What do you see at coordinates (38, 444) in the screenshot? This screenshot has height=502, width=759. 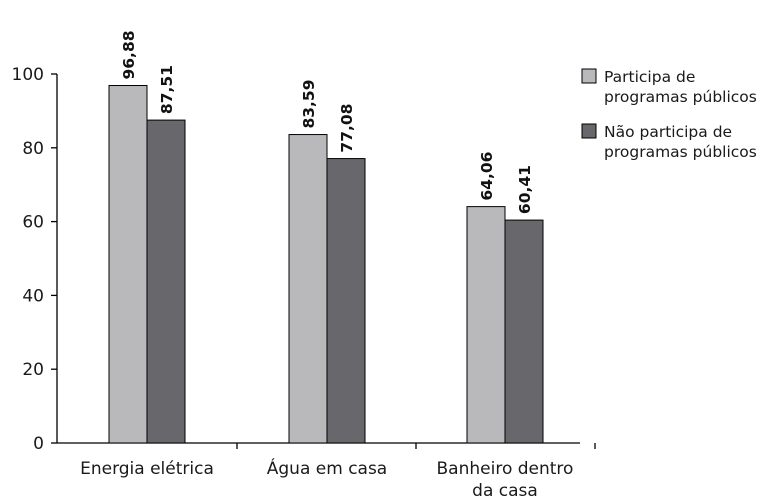 I see `y-tick-label: 0` at bounding box center [38, 444].